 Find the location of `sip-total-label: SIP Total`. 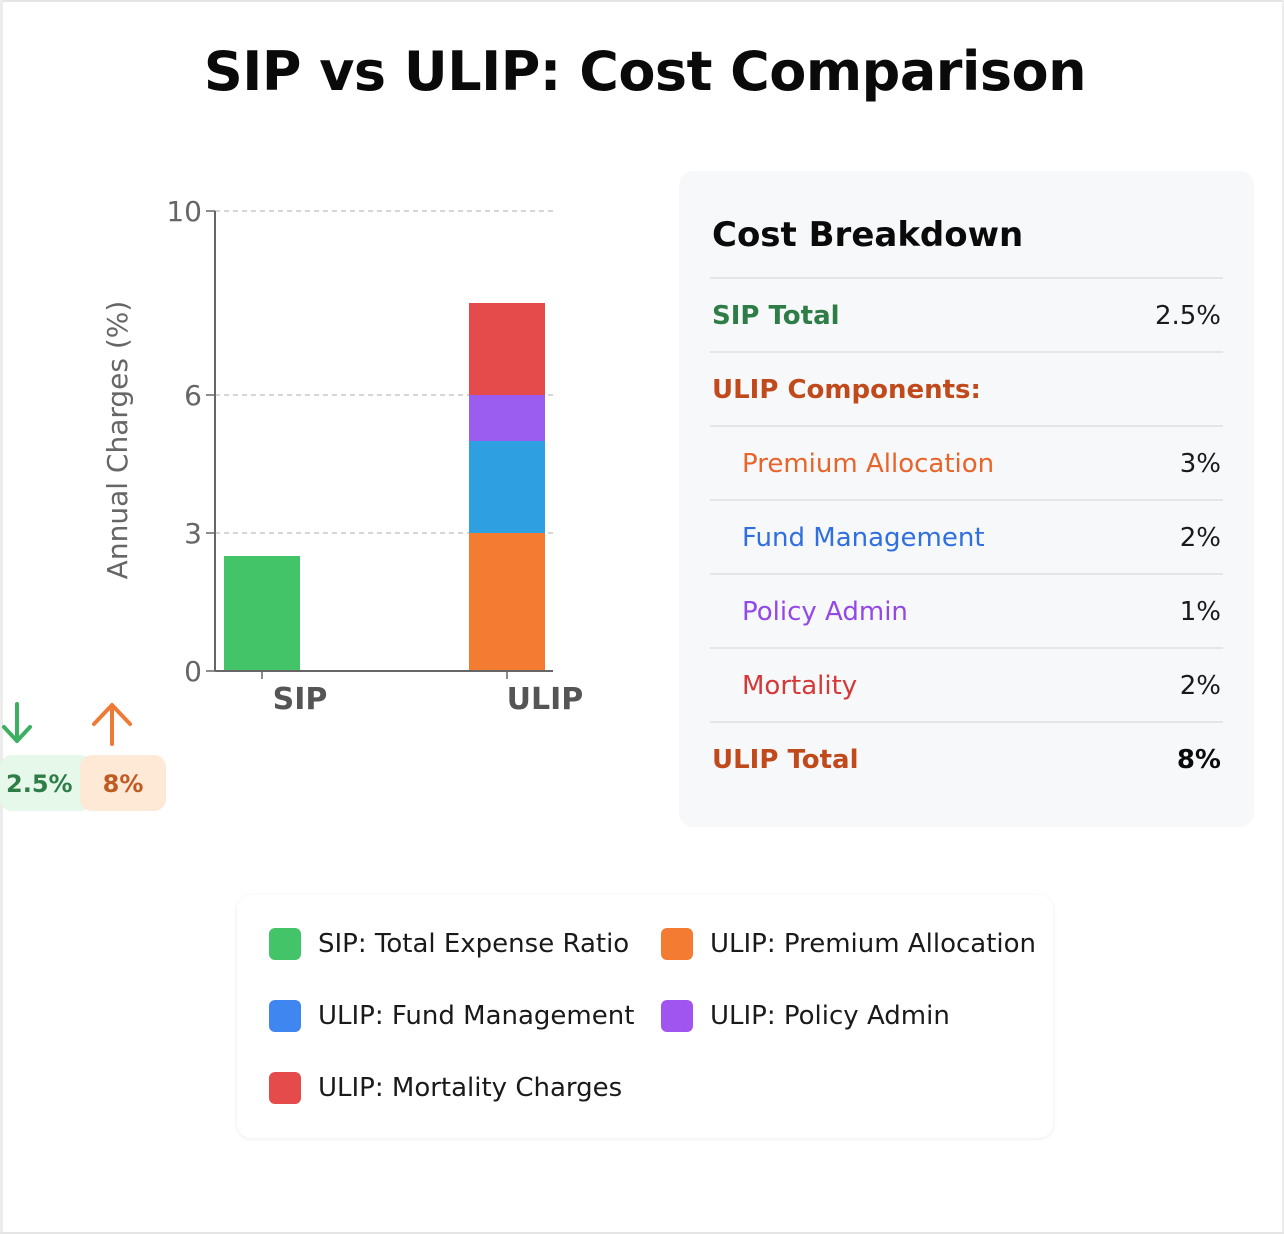

sip-total-label: SIP Total is located at coordinates (776, 316).